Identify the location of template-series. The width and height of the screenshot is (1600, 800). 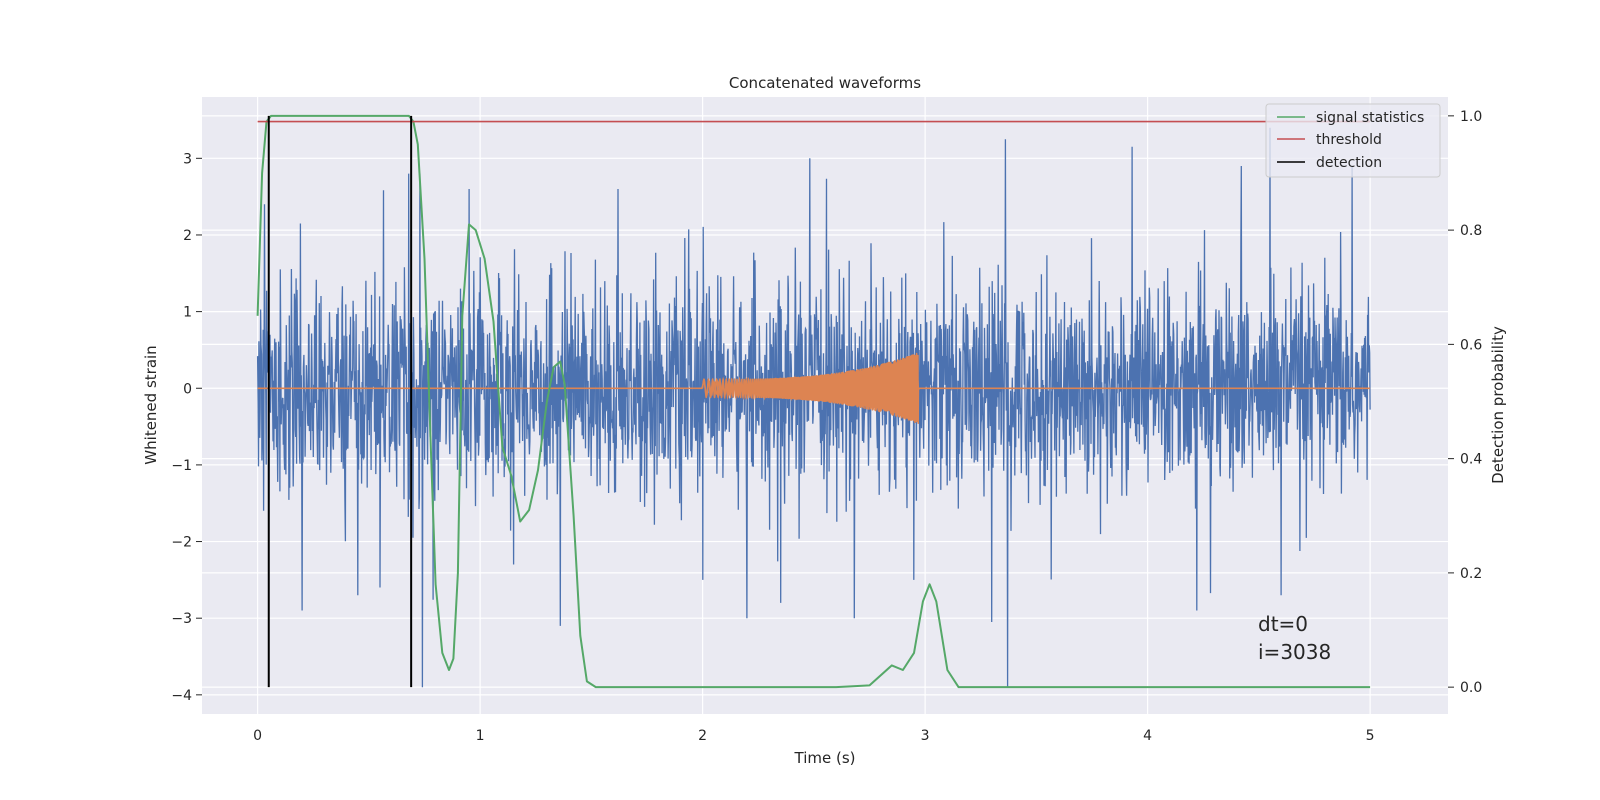
(814, 388).